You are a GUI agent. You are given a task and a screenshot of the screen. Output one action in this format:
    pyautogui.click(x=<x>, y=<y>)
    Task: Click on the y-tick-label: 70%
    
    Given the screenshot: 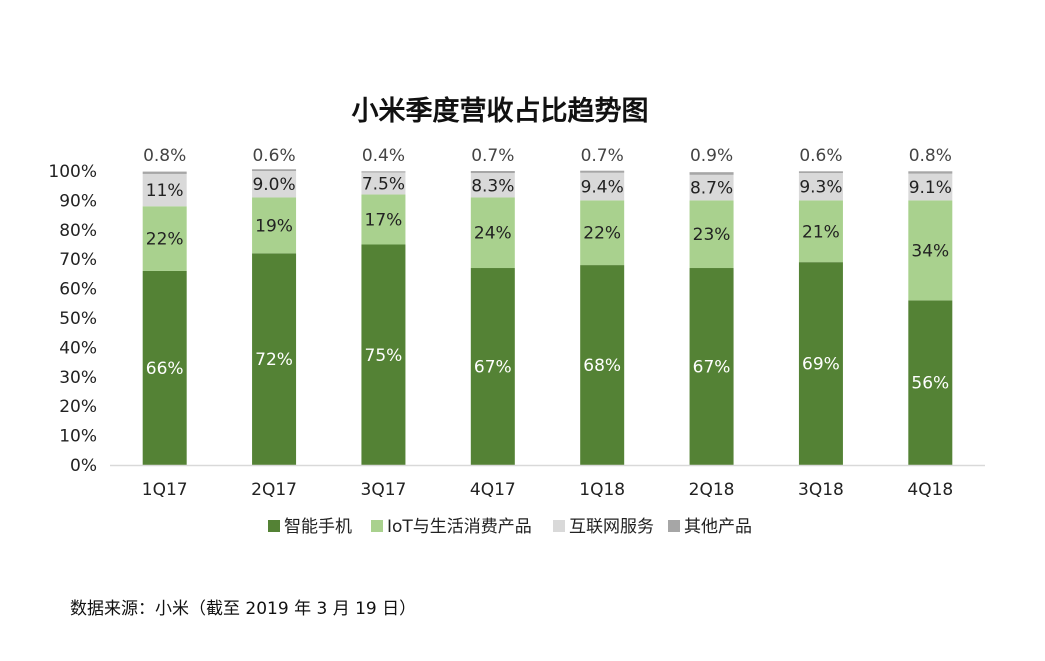 What is the action you would take?
    pyautogui.click(x=78, y=260)
    